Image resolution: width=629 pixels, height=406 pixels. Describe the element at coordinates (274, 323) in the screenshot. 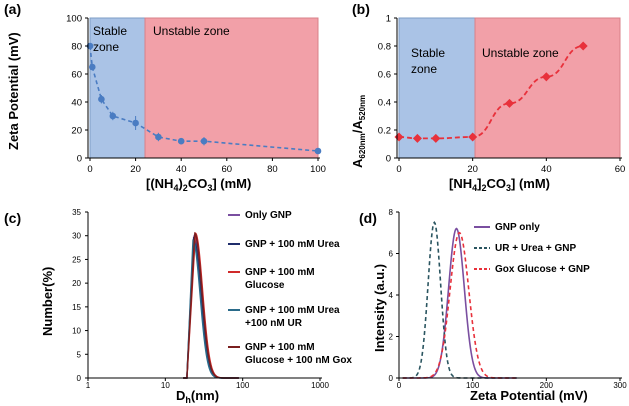

I see `panel-c-legend-label: +100 nM UR` at that location.